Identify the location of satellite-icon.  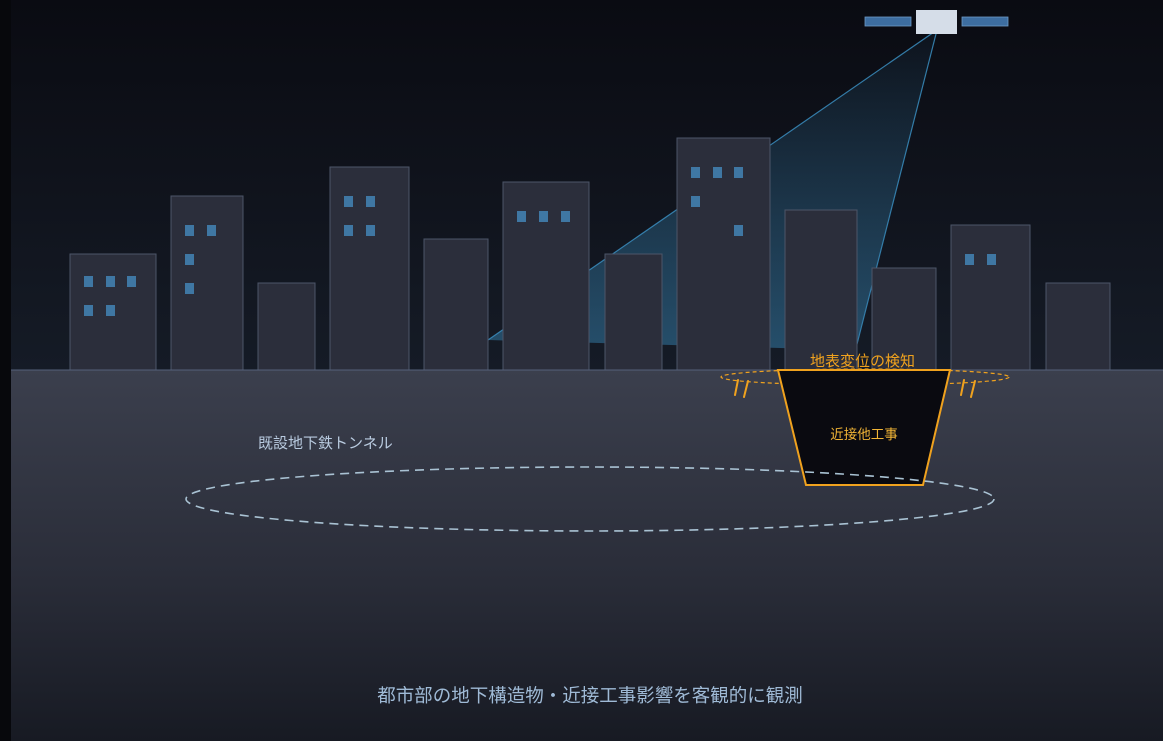
(936, 22).